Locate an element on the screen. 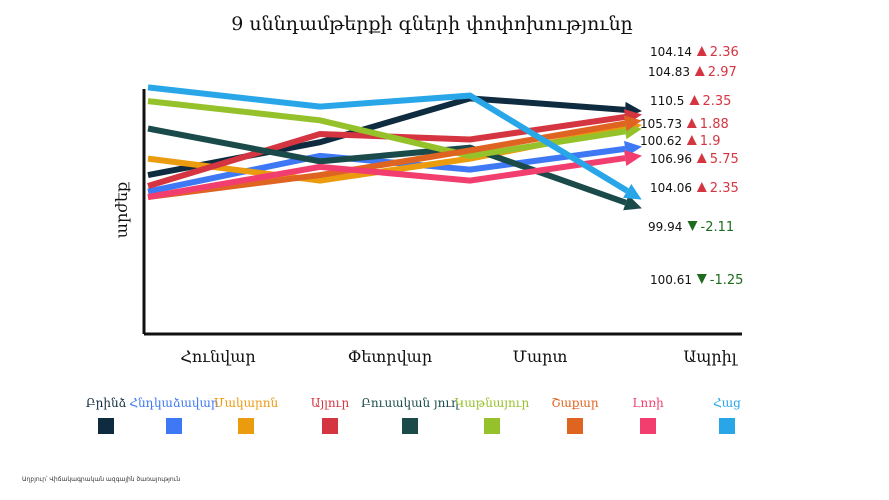  end-label-Մակարոն: 100.62 1.9 is located at coordinates (680, 141).